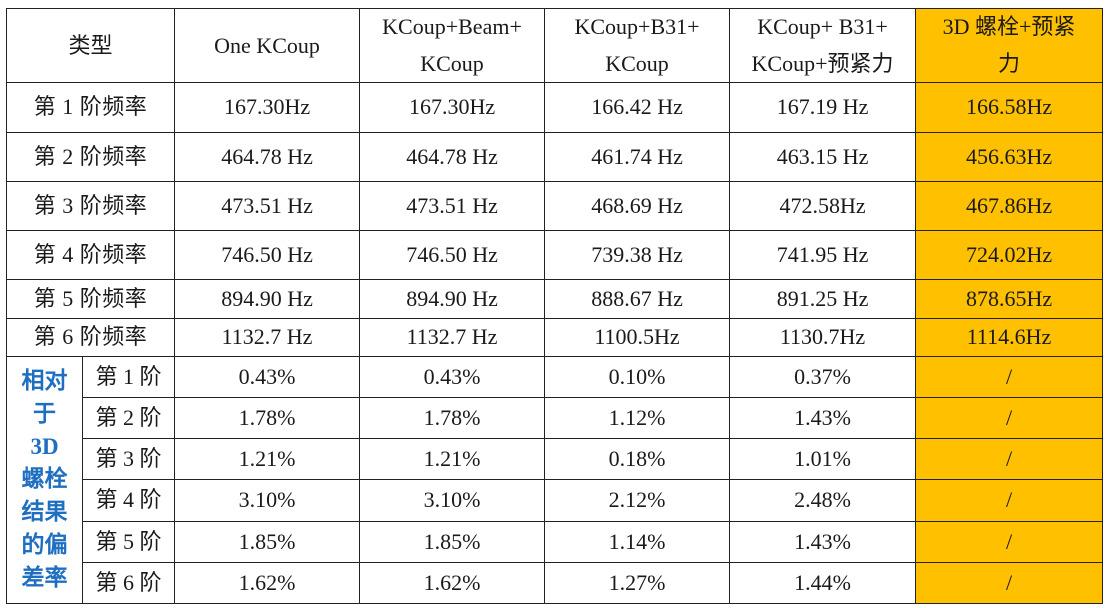  Describe the element at coordinates (637, 156) in the screenshot. I see `frequency-cell: 461.74 Hz` at that location.